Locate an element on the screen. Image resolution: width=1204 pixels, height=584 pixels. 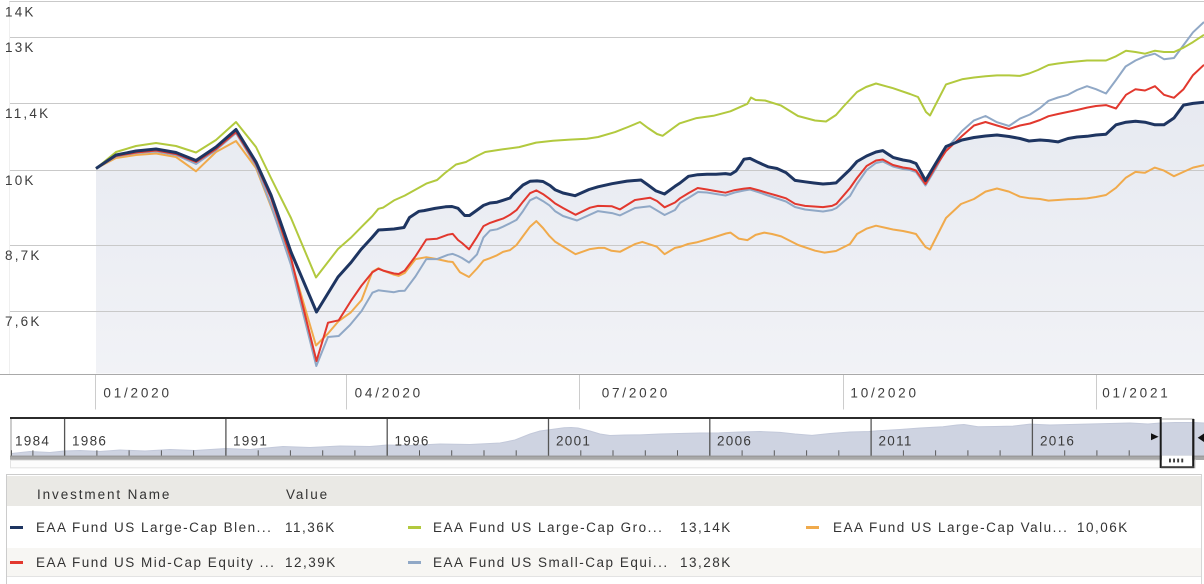
svg-text: 1986 is located at coordinates (89, 441).